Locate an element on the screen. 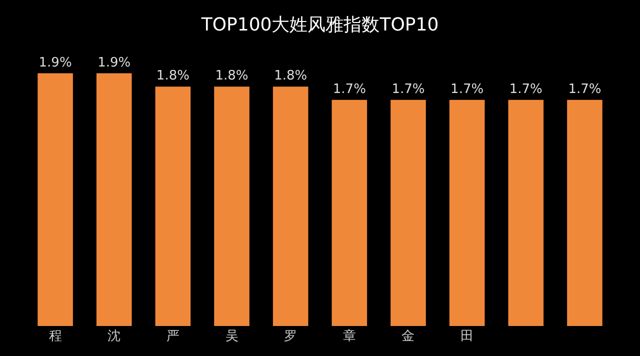 Image resolution: width=640 pixels, height=356 pixels. x-tick-label: 田 is located at coordinates (467, 336).